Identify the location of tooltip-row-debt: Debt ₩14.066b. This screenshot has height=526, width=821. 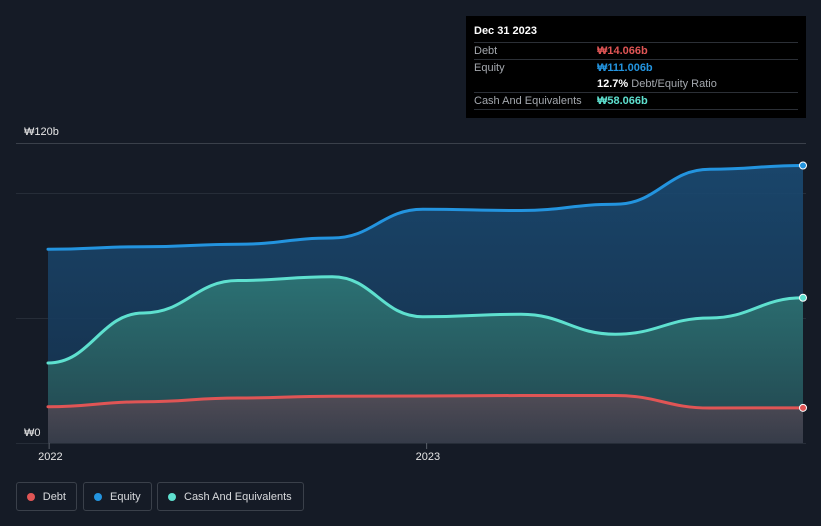
(636, 50).